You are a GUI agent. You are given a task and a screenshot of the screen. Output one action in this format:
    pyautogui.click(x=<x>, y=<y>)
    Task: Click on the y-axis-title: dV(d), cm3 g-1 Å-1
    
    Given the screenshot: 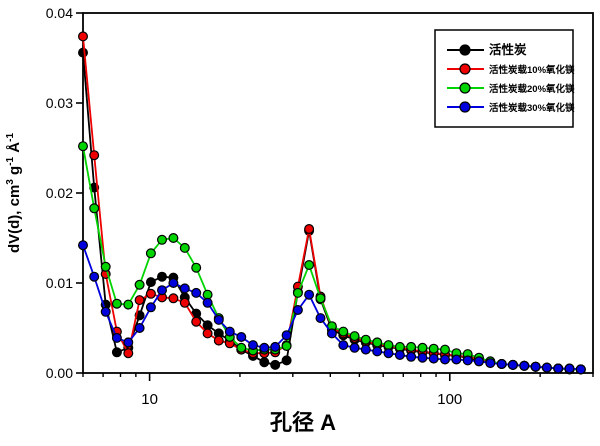 What is the action you would take?
    pyautogui.click(x=14, y=193)
    